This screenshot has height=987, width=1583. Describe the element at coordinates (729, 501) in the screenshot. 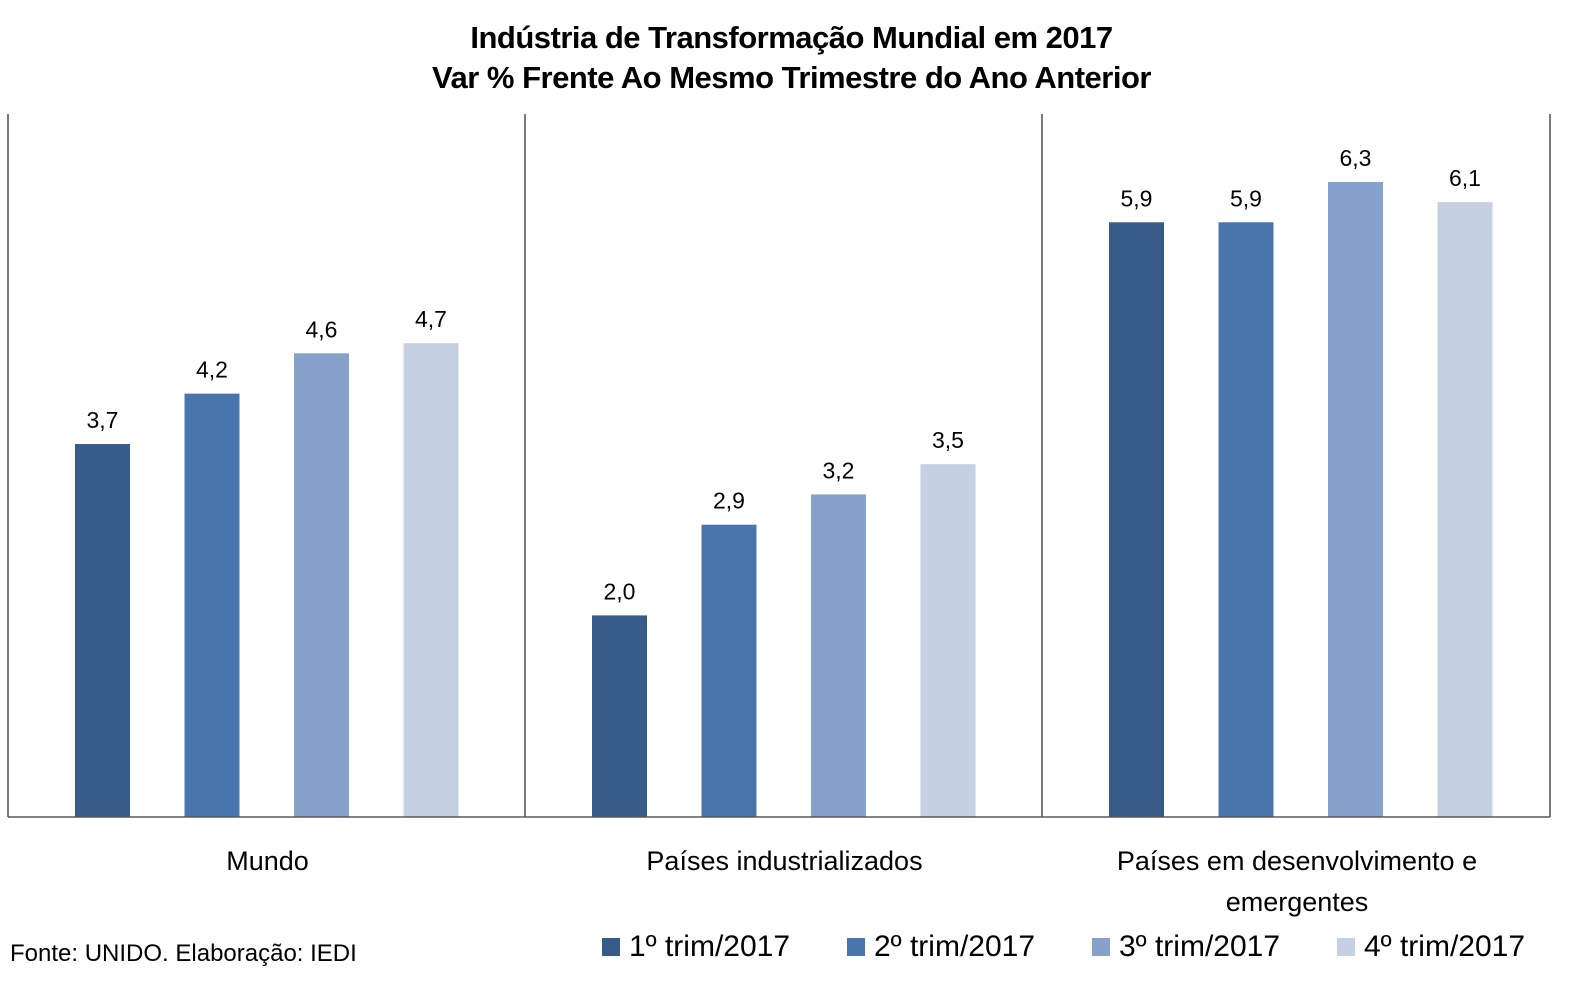

I see `data-label: 2,9` at that location.